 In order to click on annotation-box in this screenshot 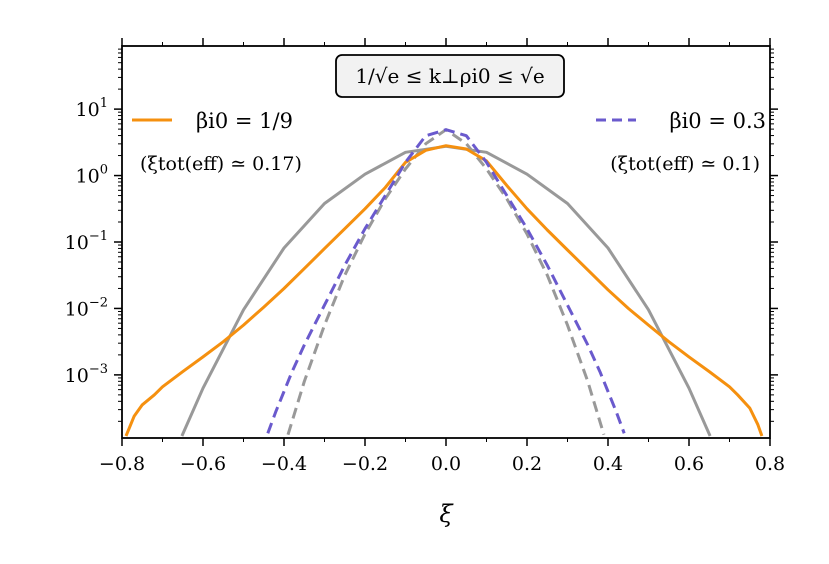, I will do `click(450, 76)`.